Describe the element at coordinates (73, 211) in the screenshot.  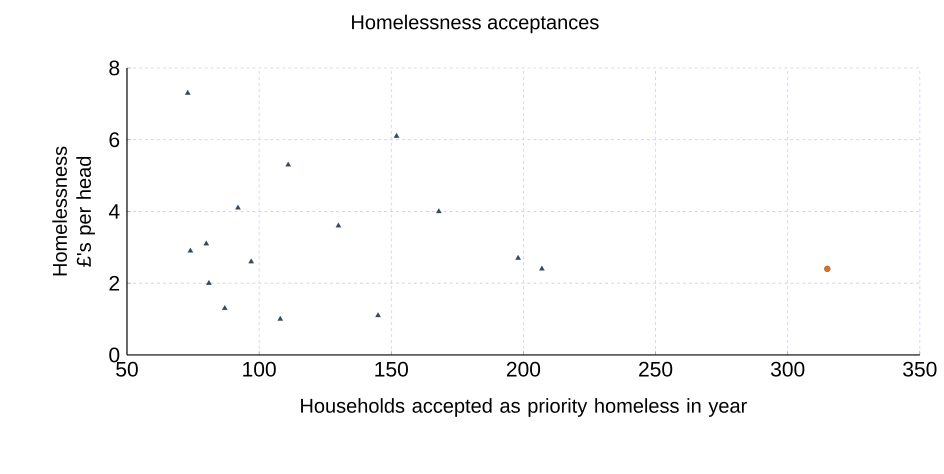
I see `y-axis-title: Homelessness £'s per head` at that location.